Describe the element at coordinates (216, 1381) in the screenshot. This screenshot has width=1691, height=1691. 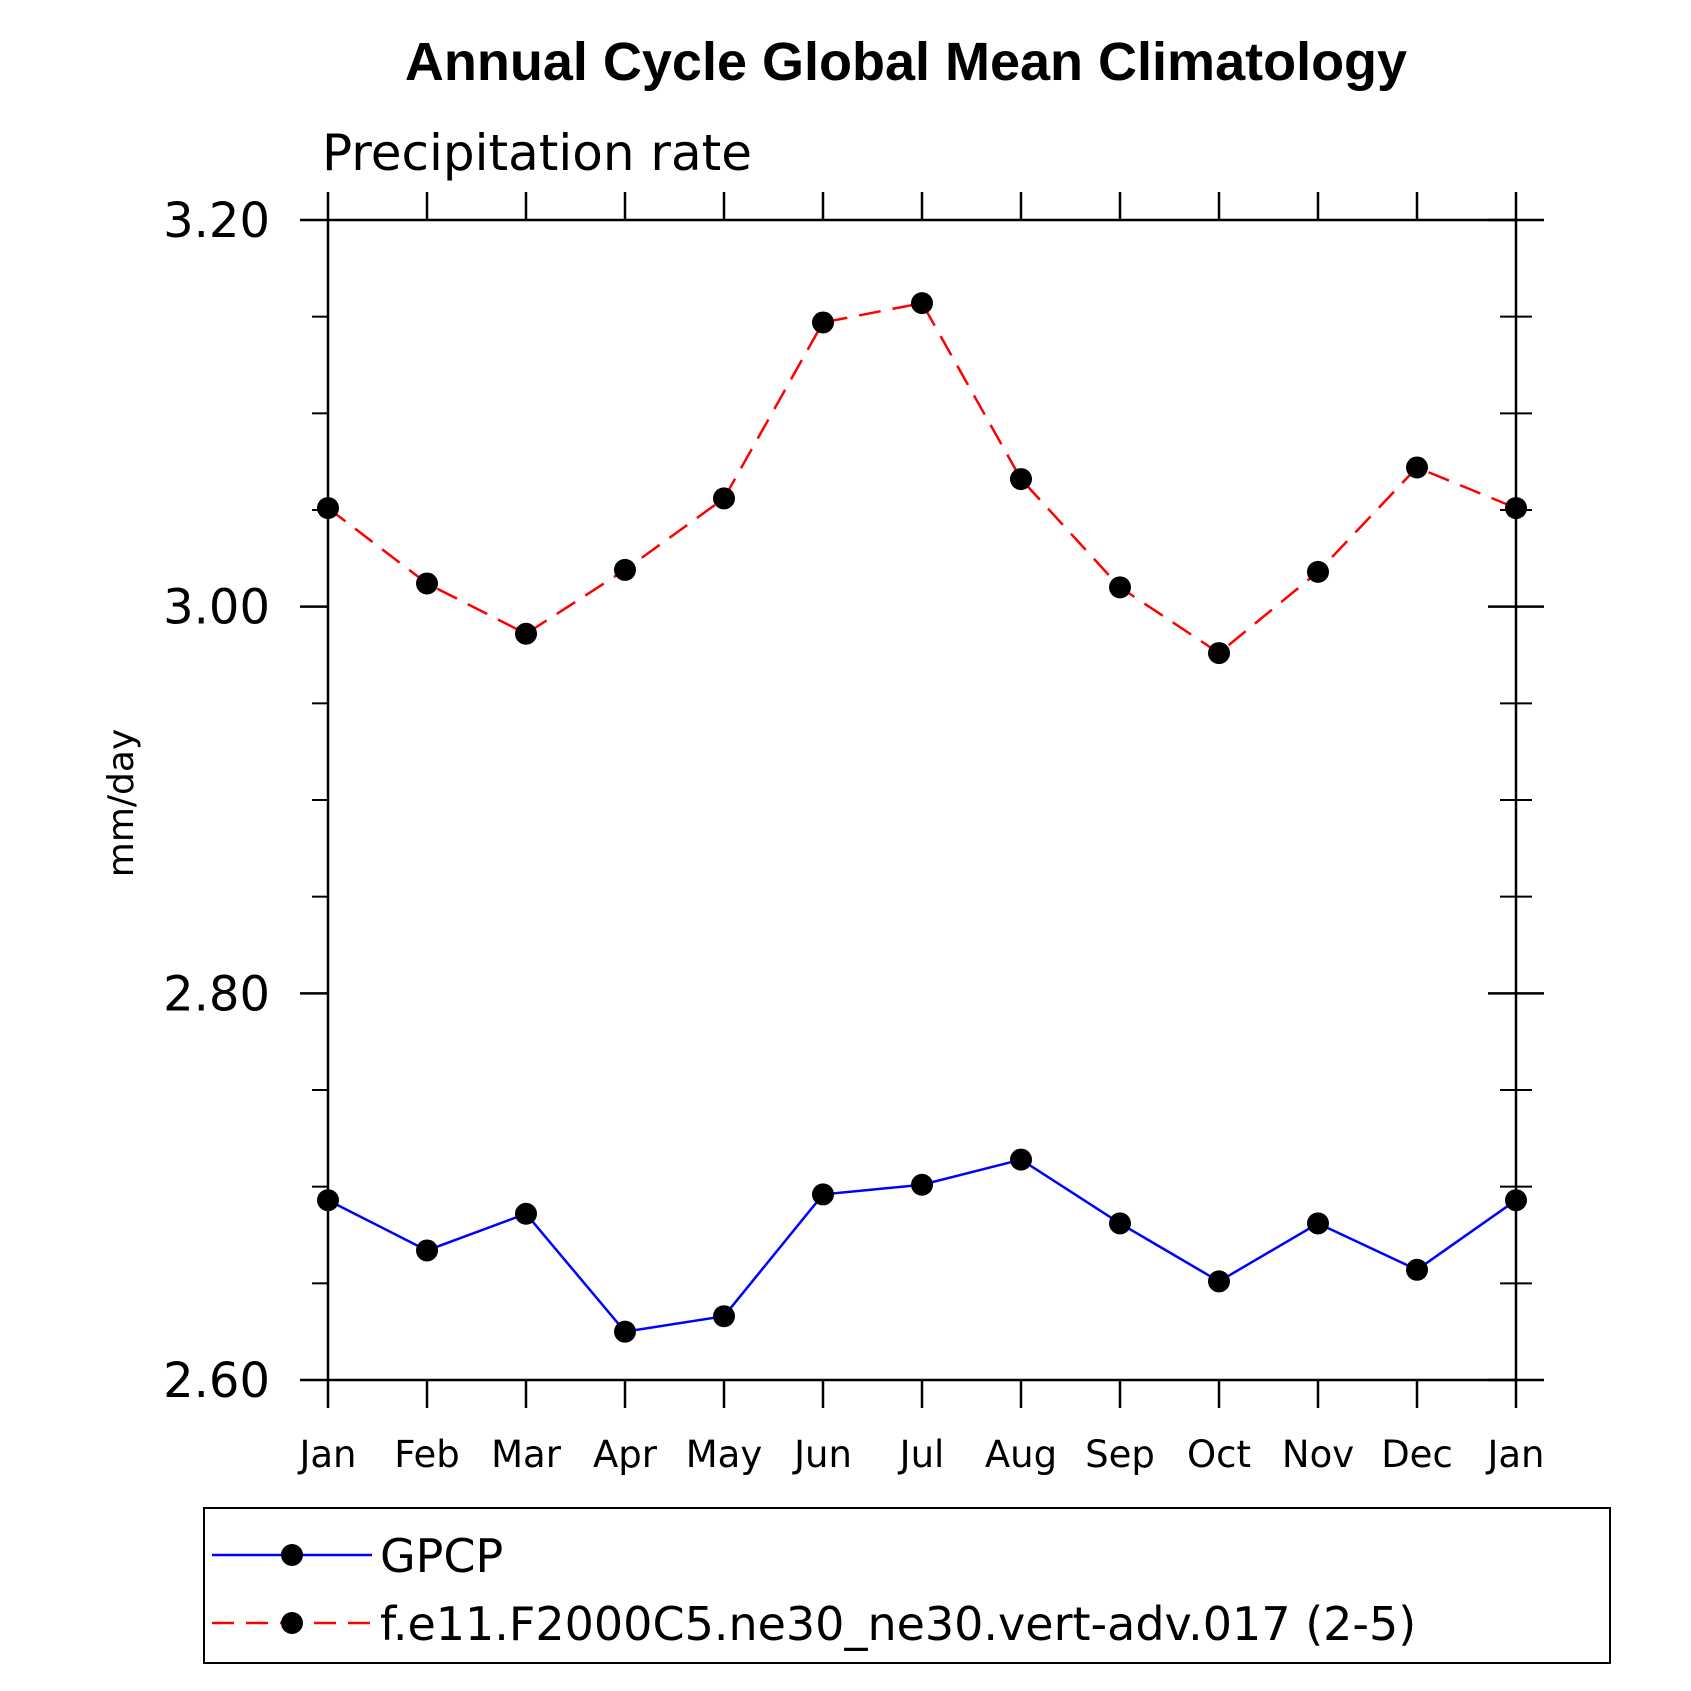
I see `y-tick-label: 2.60` at that location.